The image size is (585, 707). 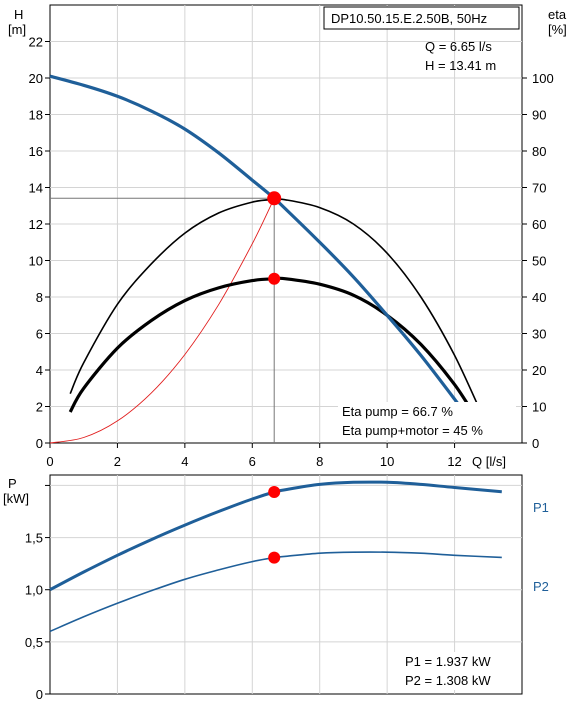 What do you see at coordinates (17, 29) in the screenshot?
I see `y-left-label-unit: [m]` at bounding box center [17, 29].